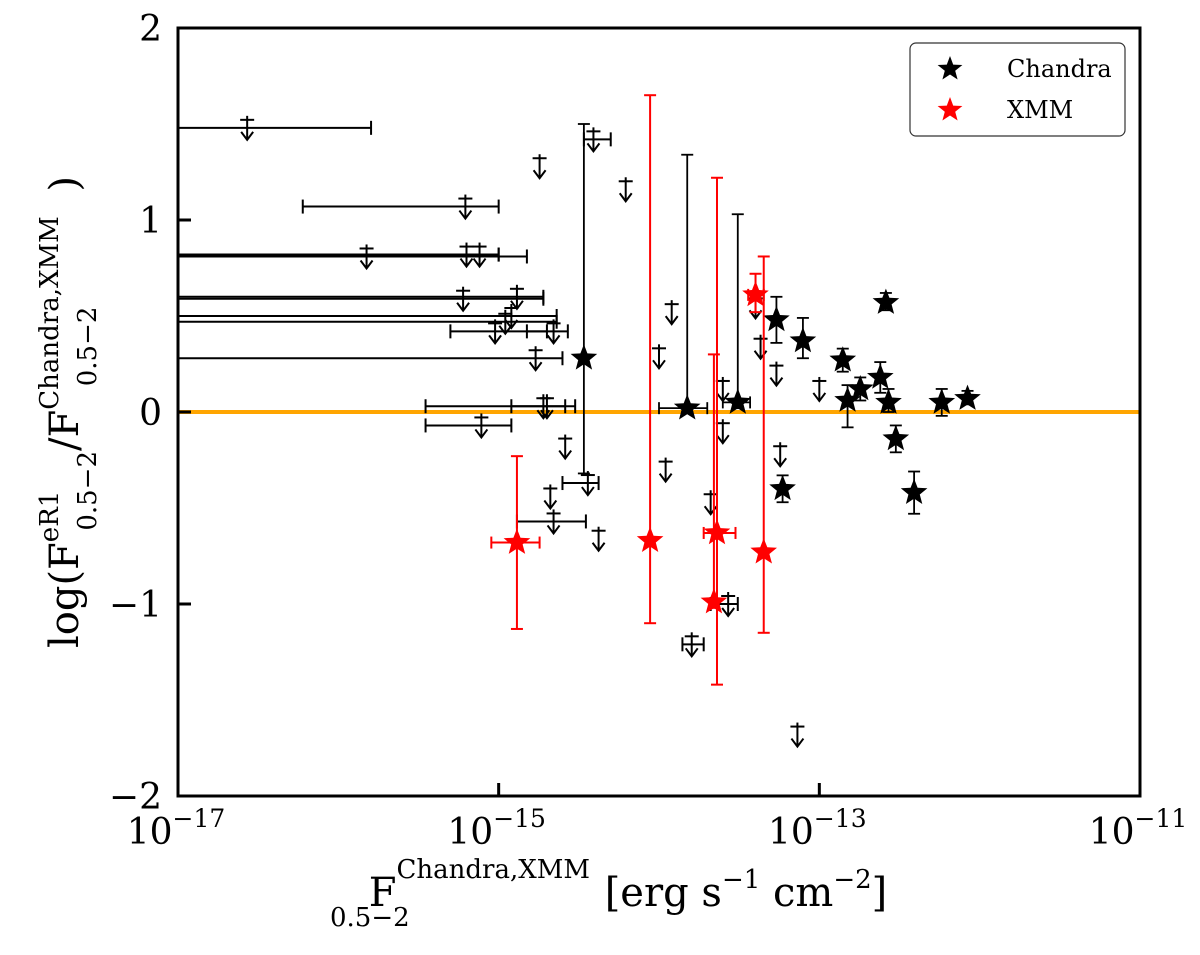  I want to click on xlabel-units-prefix: [erg s, so click(663, 893).